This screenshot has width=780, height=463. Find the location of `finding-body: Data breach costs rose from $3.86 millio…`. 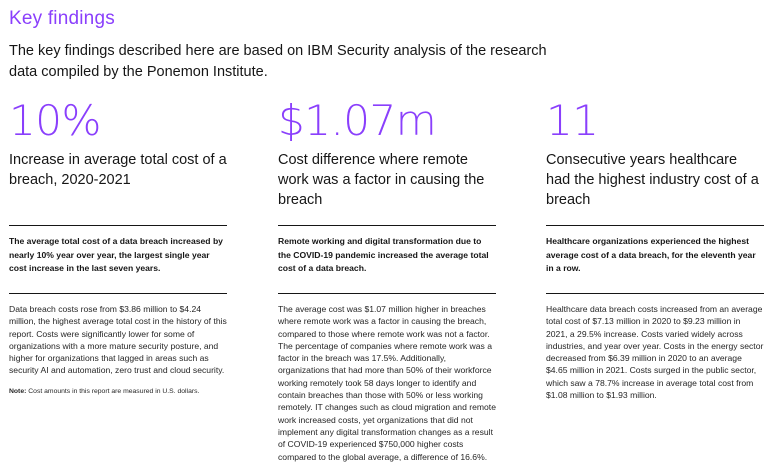

finding-body: Data breach costs rose from $3.86 millio… is located at coordinates (118, 340).